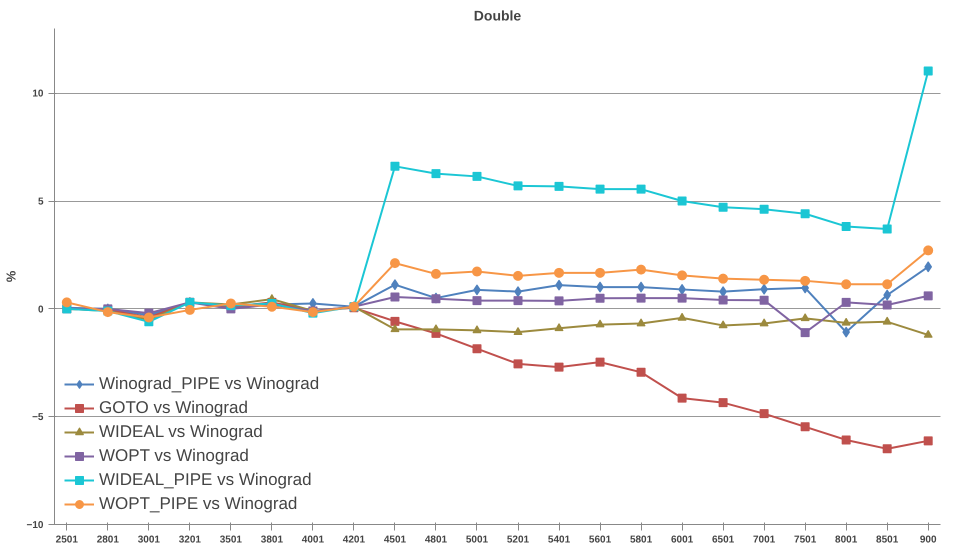 This screenshot has height=553, width=958. Describe the element at coordinates (600, 540) in the screenshot. I see `x-tick-label: 5601` at that location.